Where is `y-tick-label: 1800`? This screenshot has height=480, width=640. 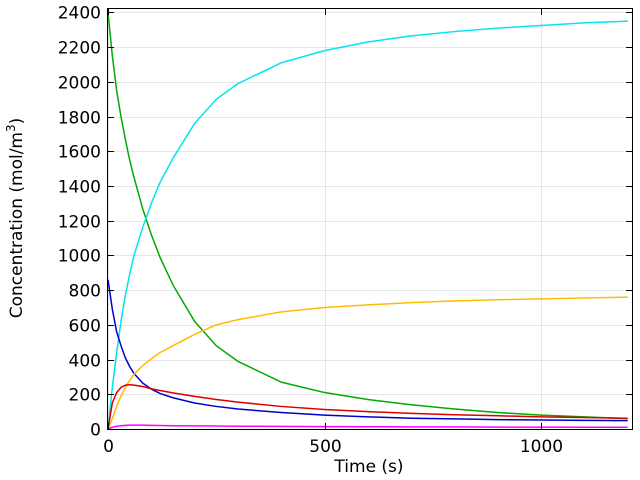
y-tick-label: 1800 is located at coordinates (79, 119).